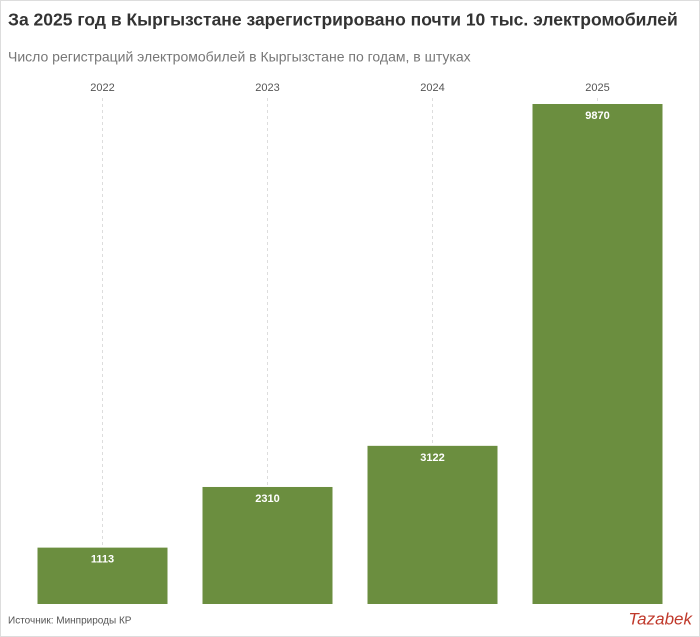 This screenshot has width=700, height=637. Describe the element at coordinates (432, 88) in the screenshot. I see `x-tick-label: 2024` at that location.